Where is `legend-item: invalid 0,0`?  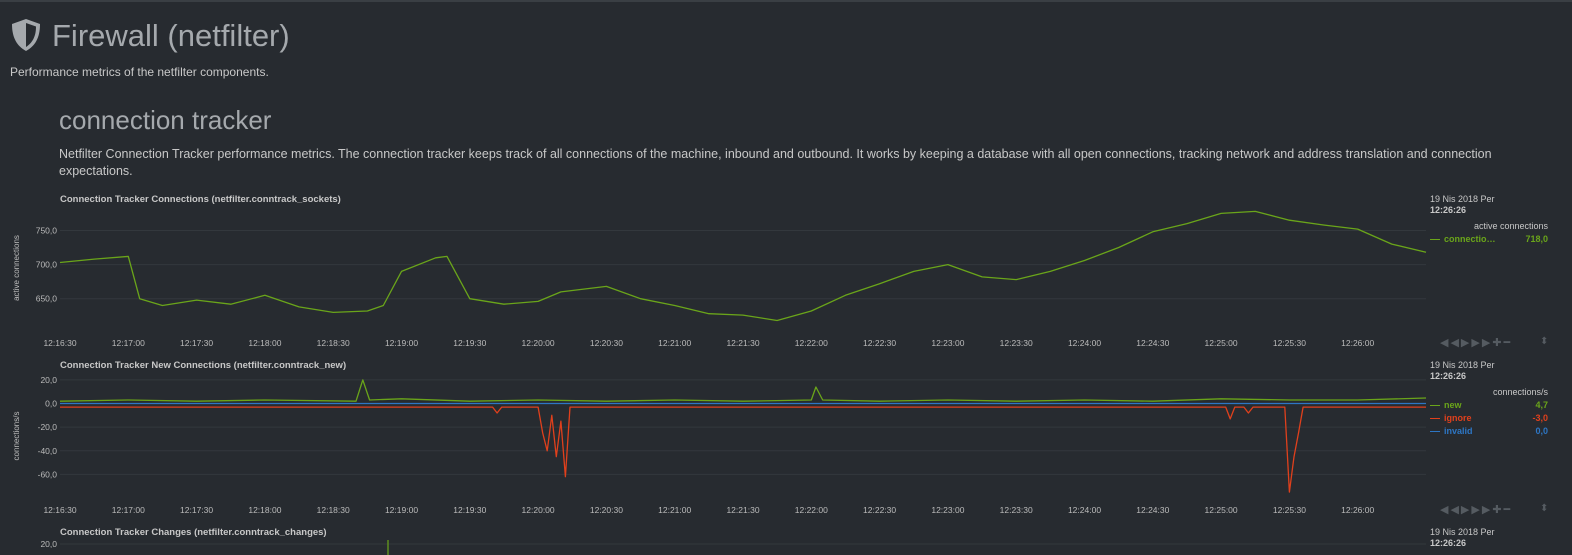
legend-item: invalid 0,0 is located at coordinates (1489, 431).